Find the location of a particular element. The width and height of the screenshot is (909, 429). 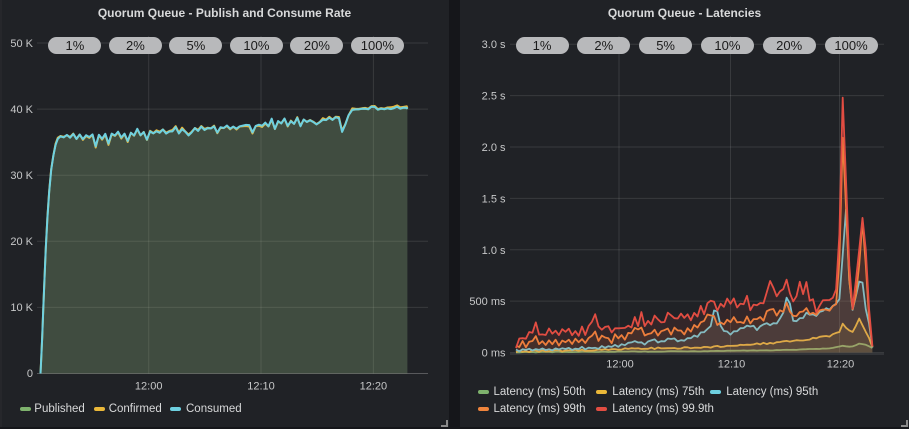

svg-text: 20 K is located at coordinates (21, 242).